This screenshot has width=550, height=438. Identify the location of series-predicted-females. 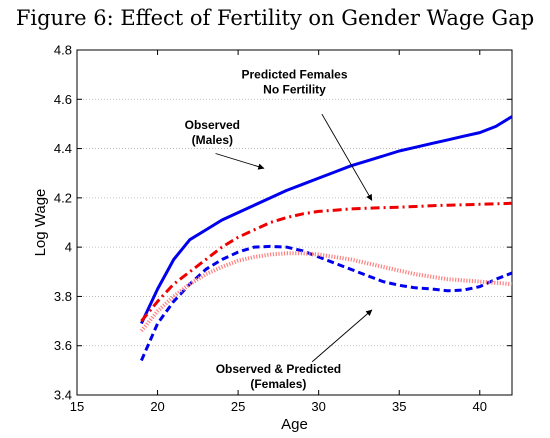
(326, 292).